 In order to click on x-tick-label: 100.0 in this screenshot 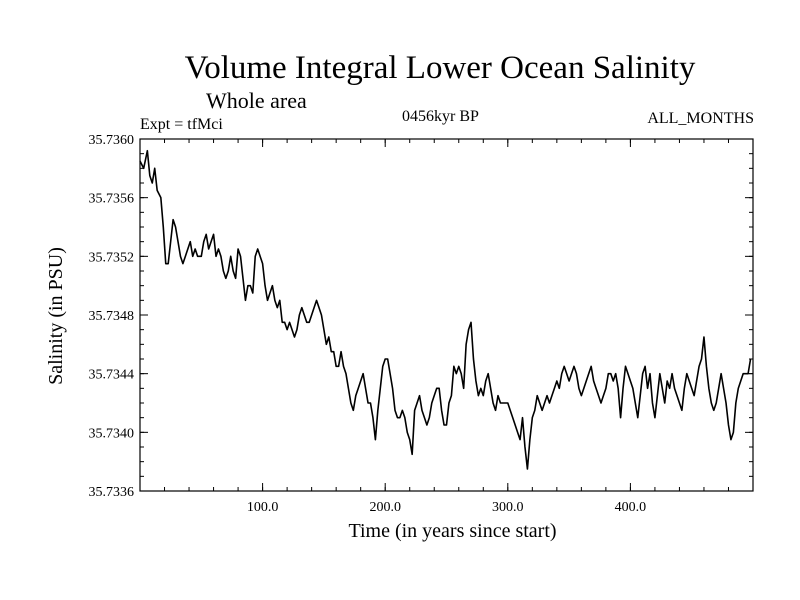, I will do `click(263, 507)`.